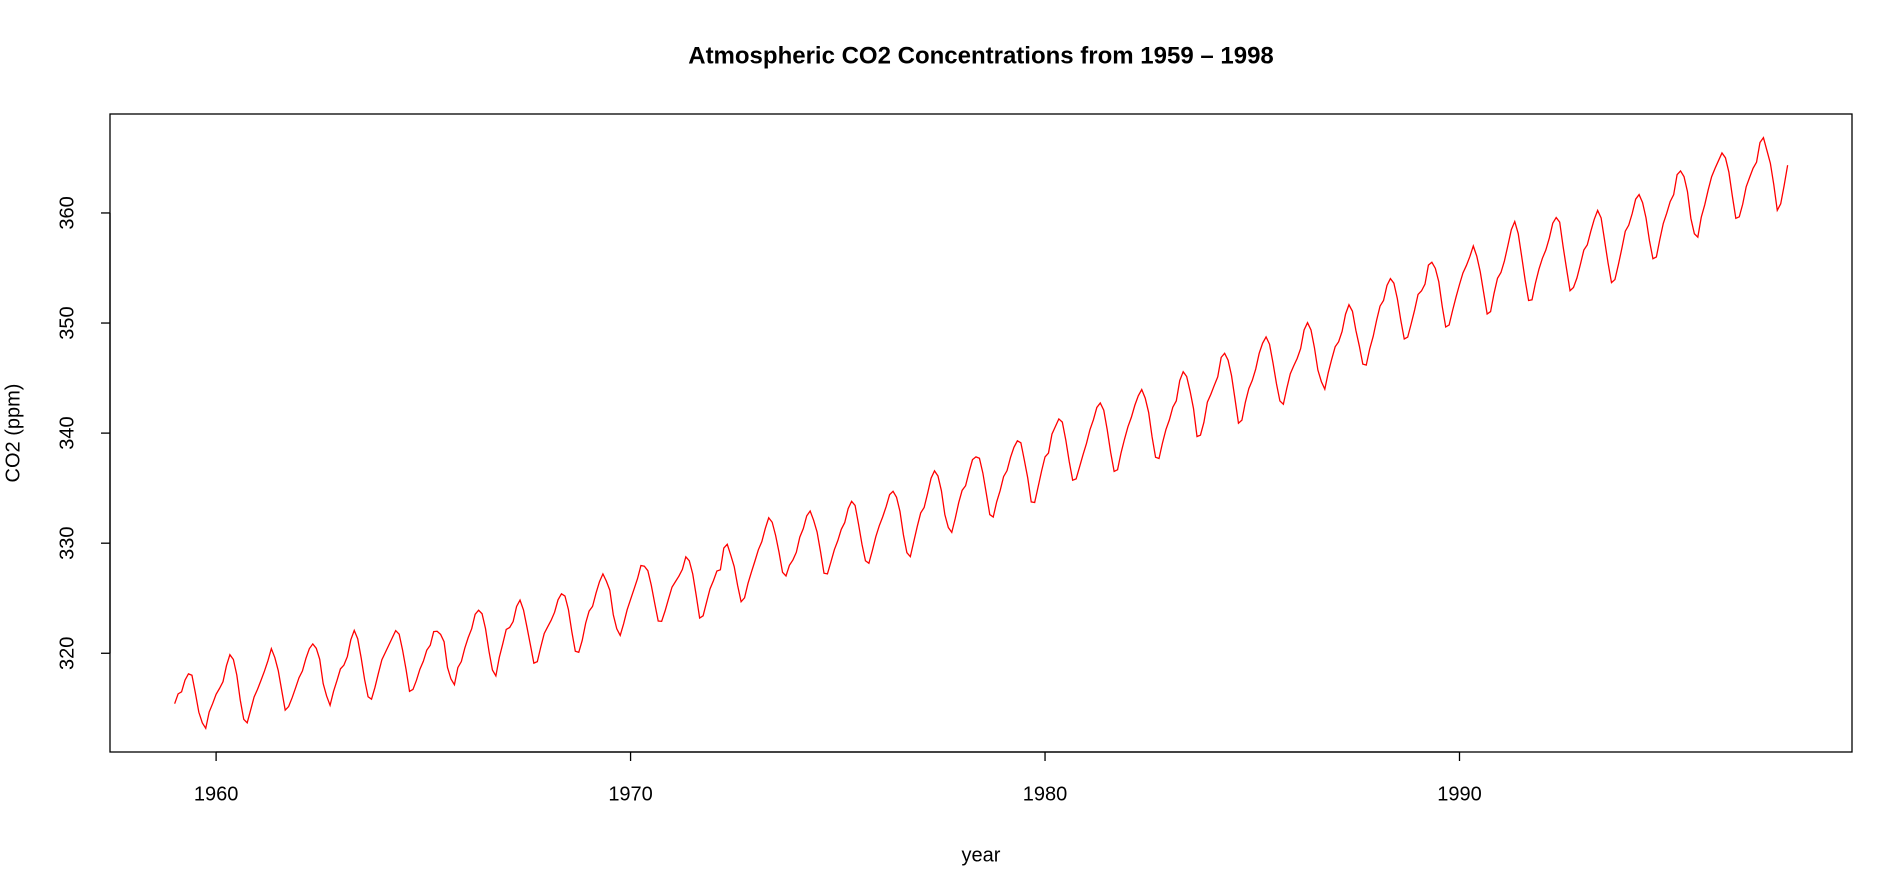 This screenshot has width=1878, height=889. Describe the element at coordinates (630, 794) in the screenshot. I see `x-tick-label: 1970` at that location.